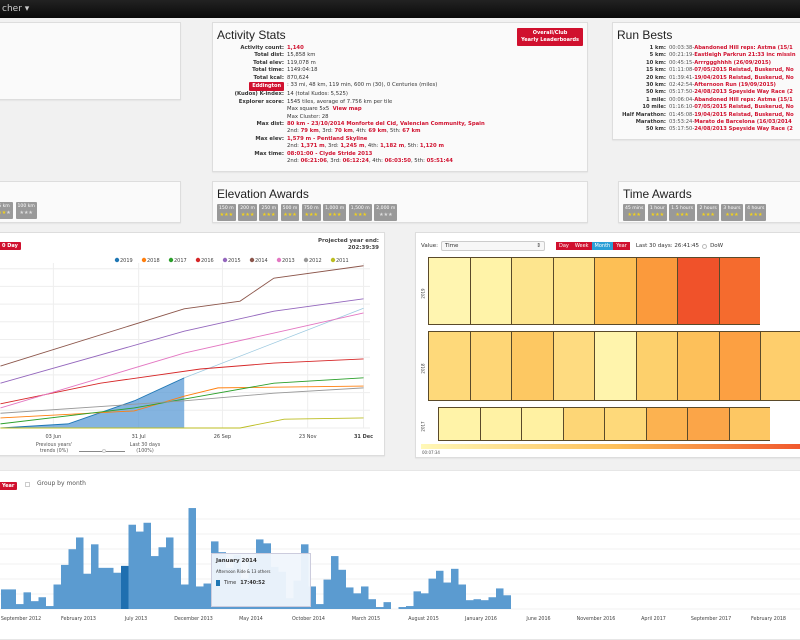 The height and width of the screenshot is (640, 800). What do you see at coordinates (342, 261) in the screenshot?
I see `legend-label: 2011` at bounding box center [342, 261].